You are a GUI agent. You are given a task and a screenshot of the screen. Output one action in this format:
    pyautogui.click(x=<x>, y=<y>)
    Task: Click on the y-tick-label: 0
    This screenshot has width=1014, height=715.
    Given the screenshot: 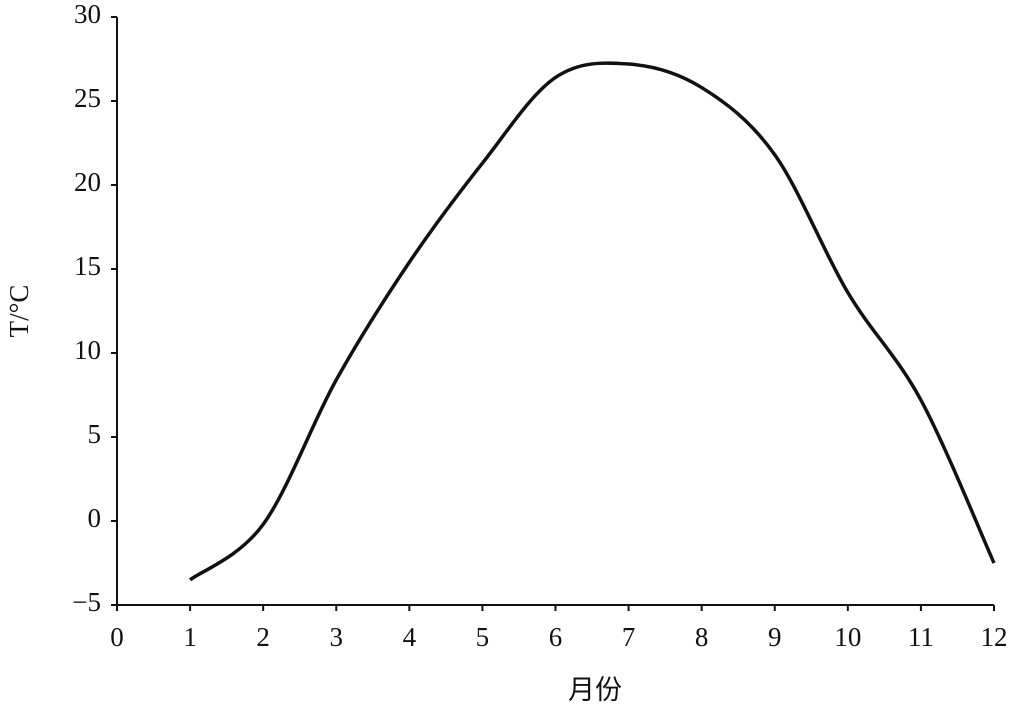 What is the action you would take?
    pyautogui.click(x=95, y=518)
    